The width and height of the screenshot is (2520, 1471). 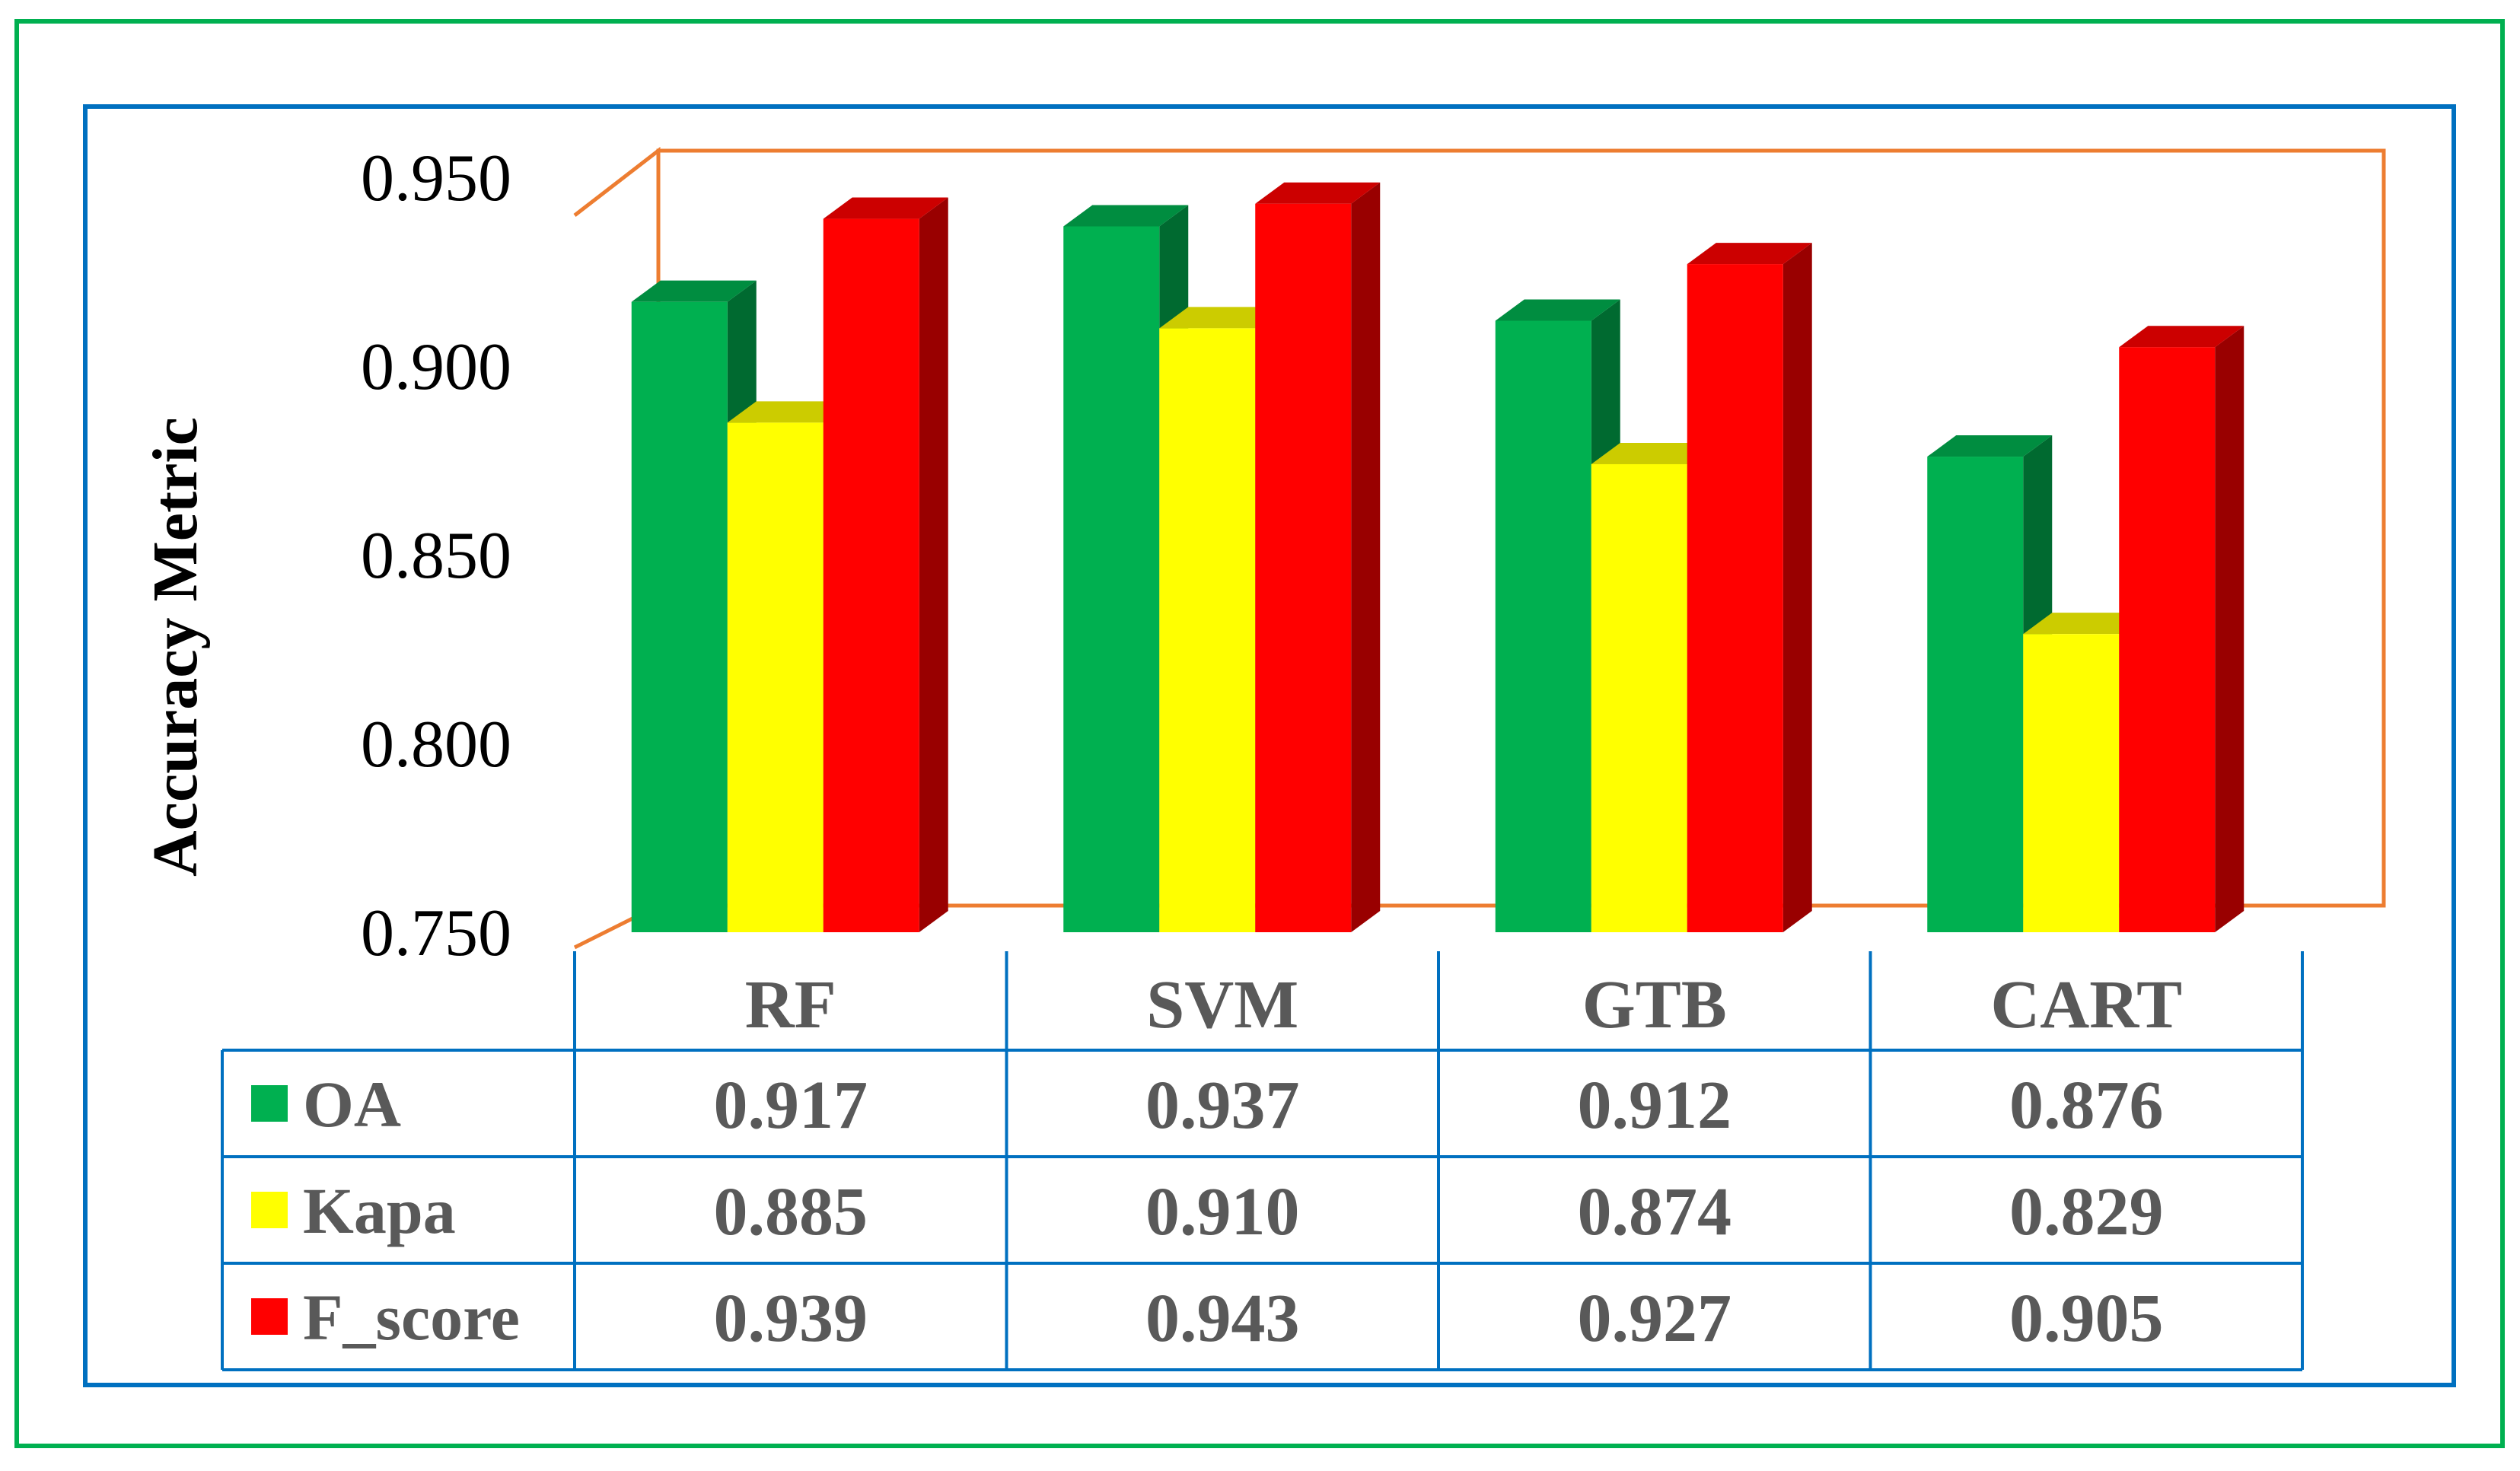 I want to click on data-value-label: 0.937, so click(x=1222, y=1106).